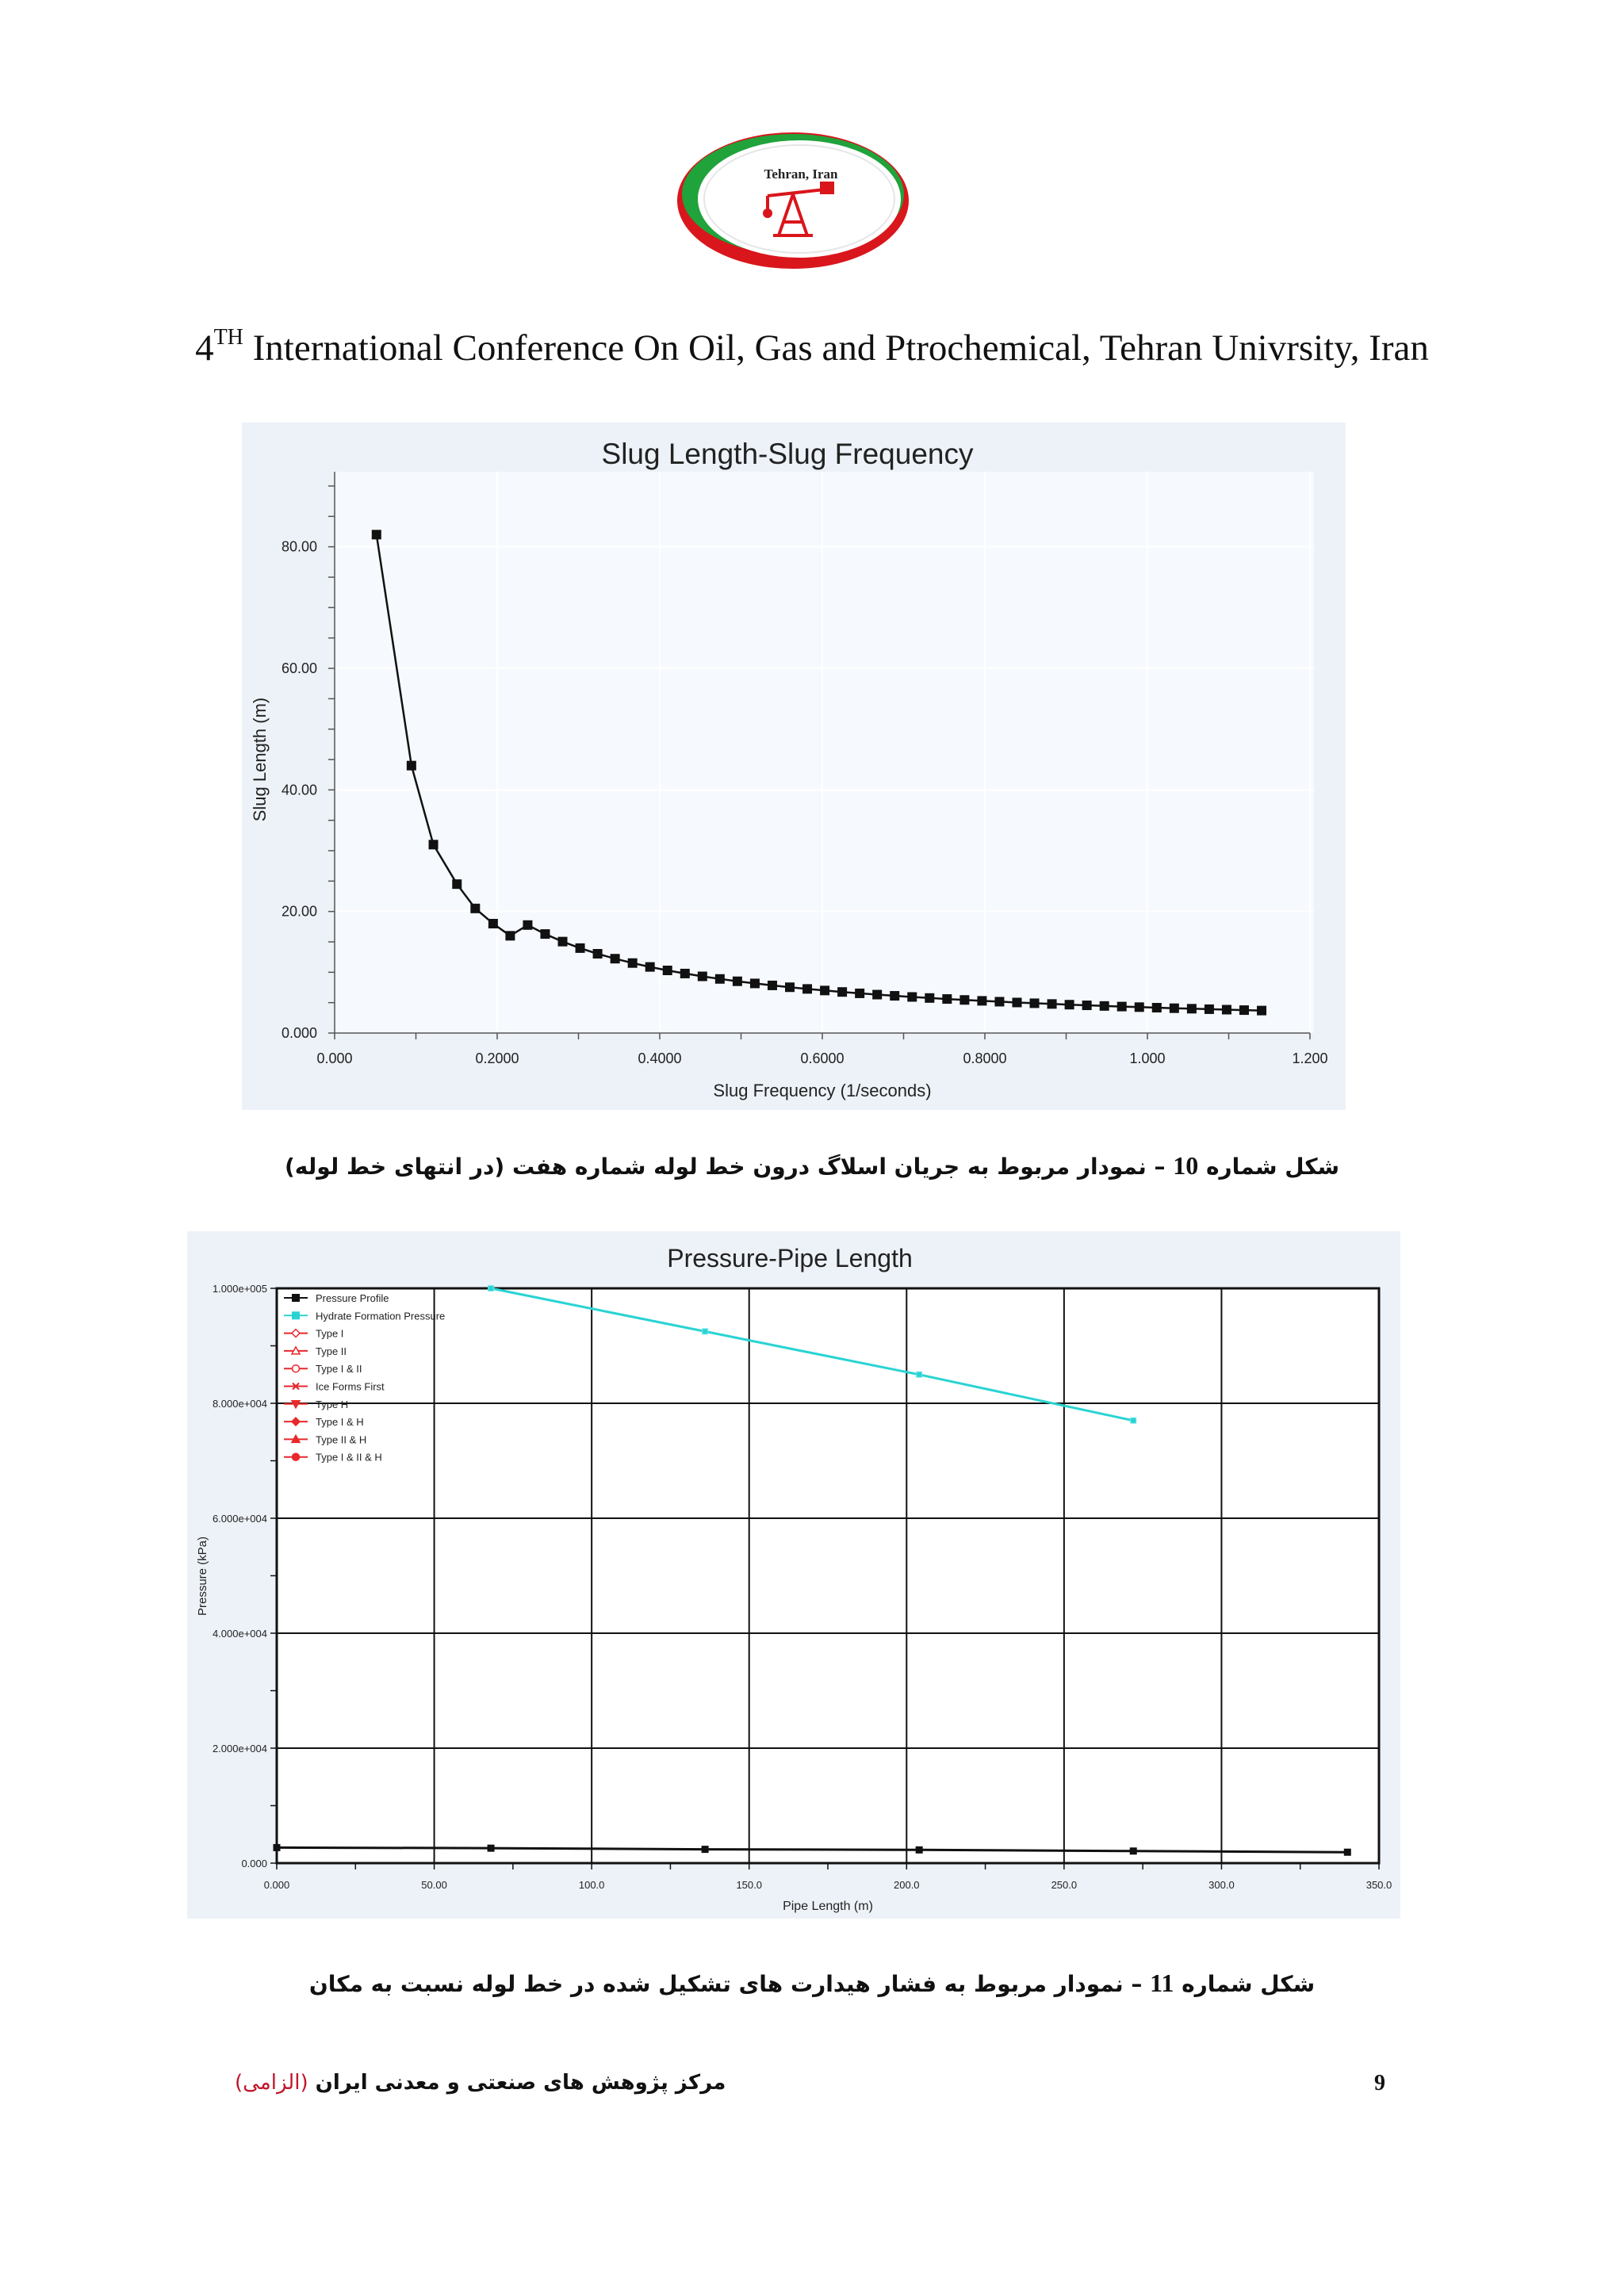 The height and width of the screenshot is (2296, 1624). I want to click on plot-area, so click(825, 753).